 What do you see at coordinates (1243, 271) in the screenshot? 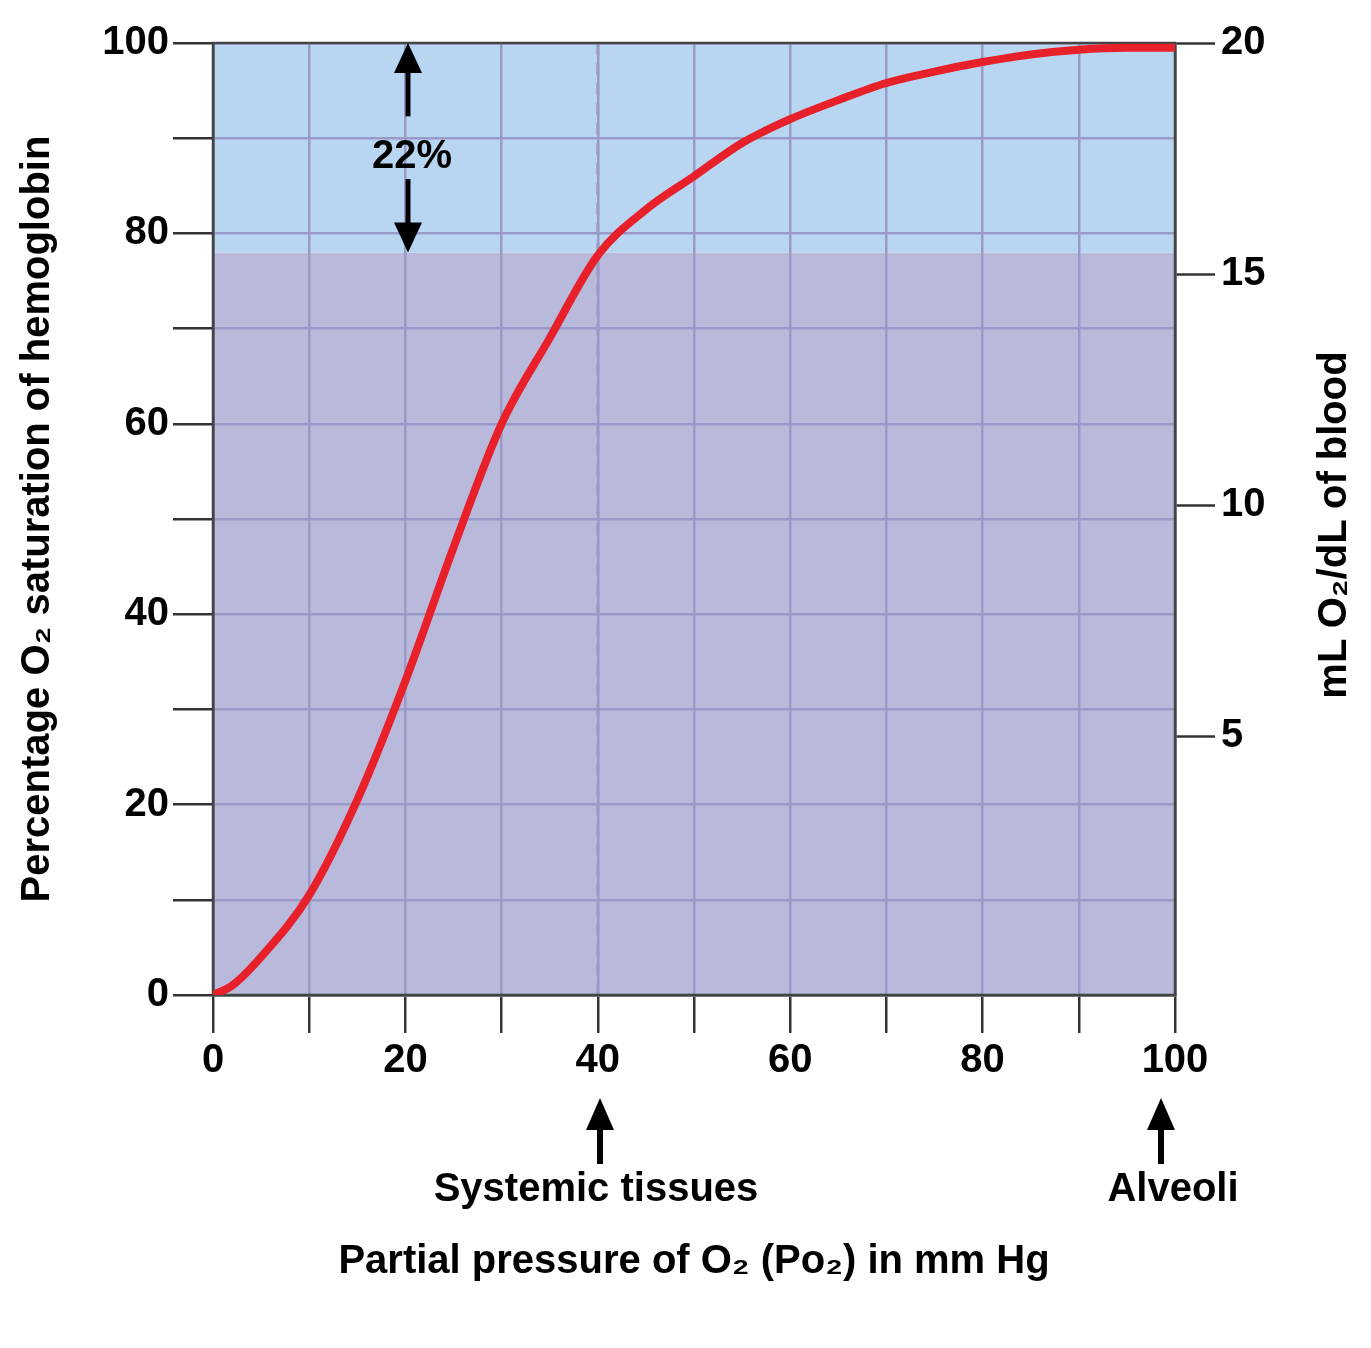
I see `y2-tick-label: 15` at bounding box center [1243, 271].